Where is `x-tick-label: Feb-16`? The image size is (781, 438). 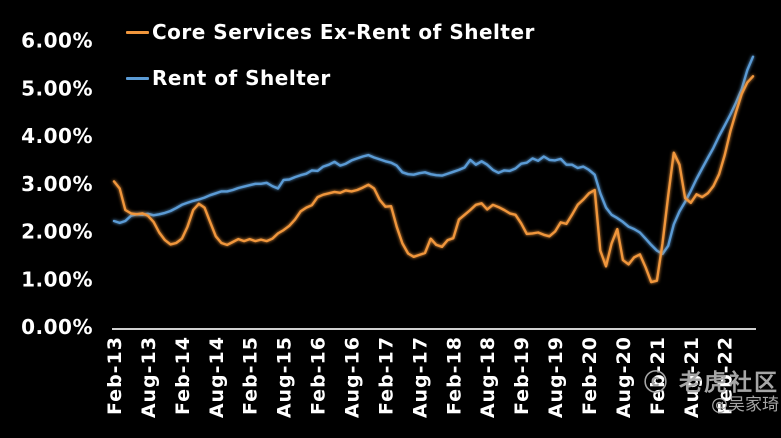
x-tick-label: Feb-16 is located at coordinates (319, 375).